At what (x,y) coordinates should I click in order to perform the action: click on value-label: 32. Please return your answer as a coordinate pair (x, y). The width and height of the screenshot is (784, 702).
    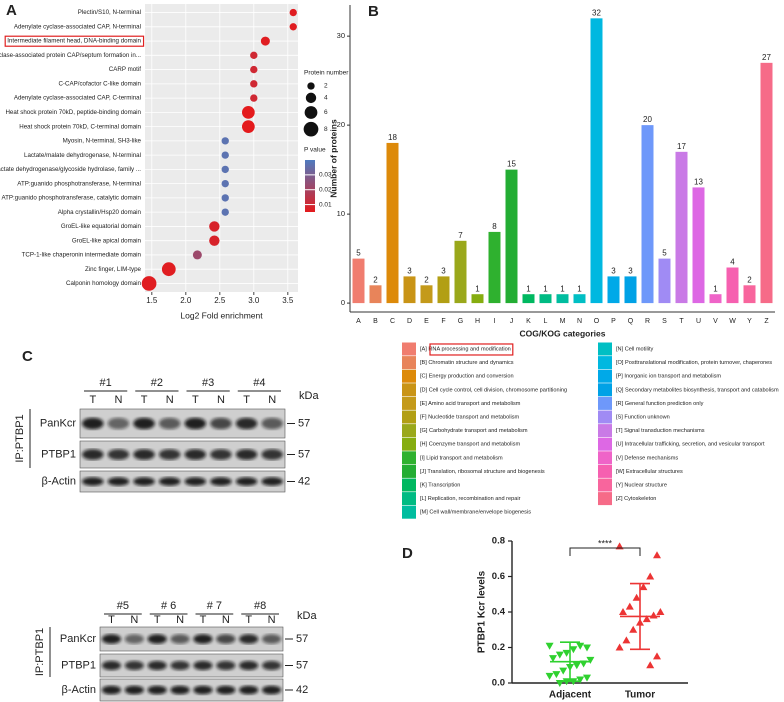
    Looking at the image, I should click on (596, 12).